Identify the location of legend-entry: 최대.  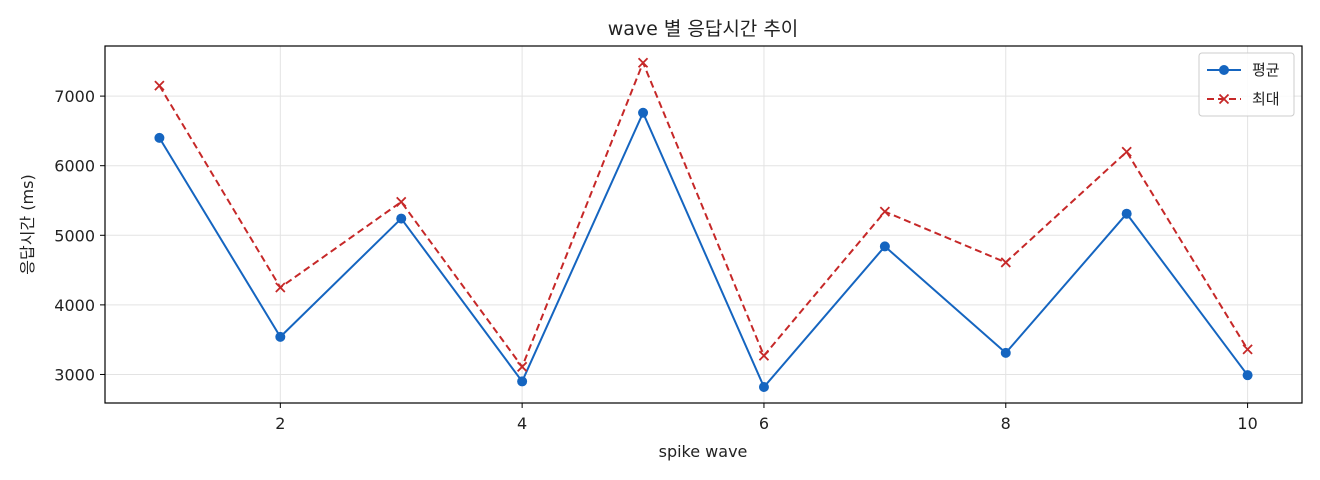
(1243, 99).